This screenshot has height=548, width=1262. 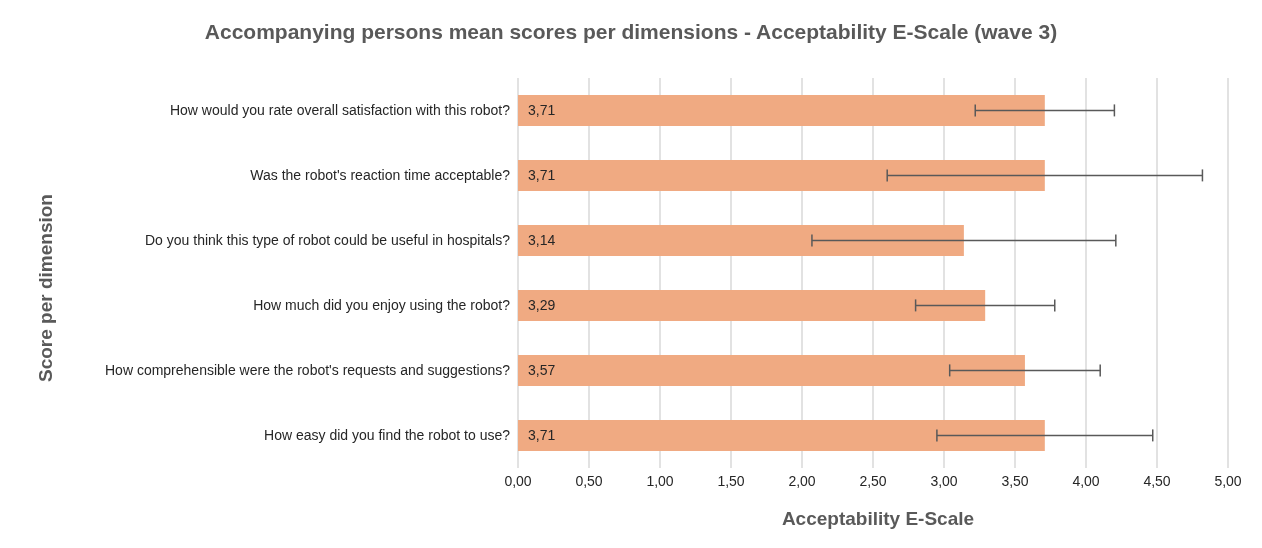 I want to click on x-axis-title: Acceptability E-Scale, so click(x=878, y=519).